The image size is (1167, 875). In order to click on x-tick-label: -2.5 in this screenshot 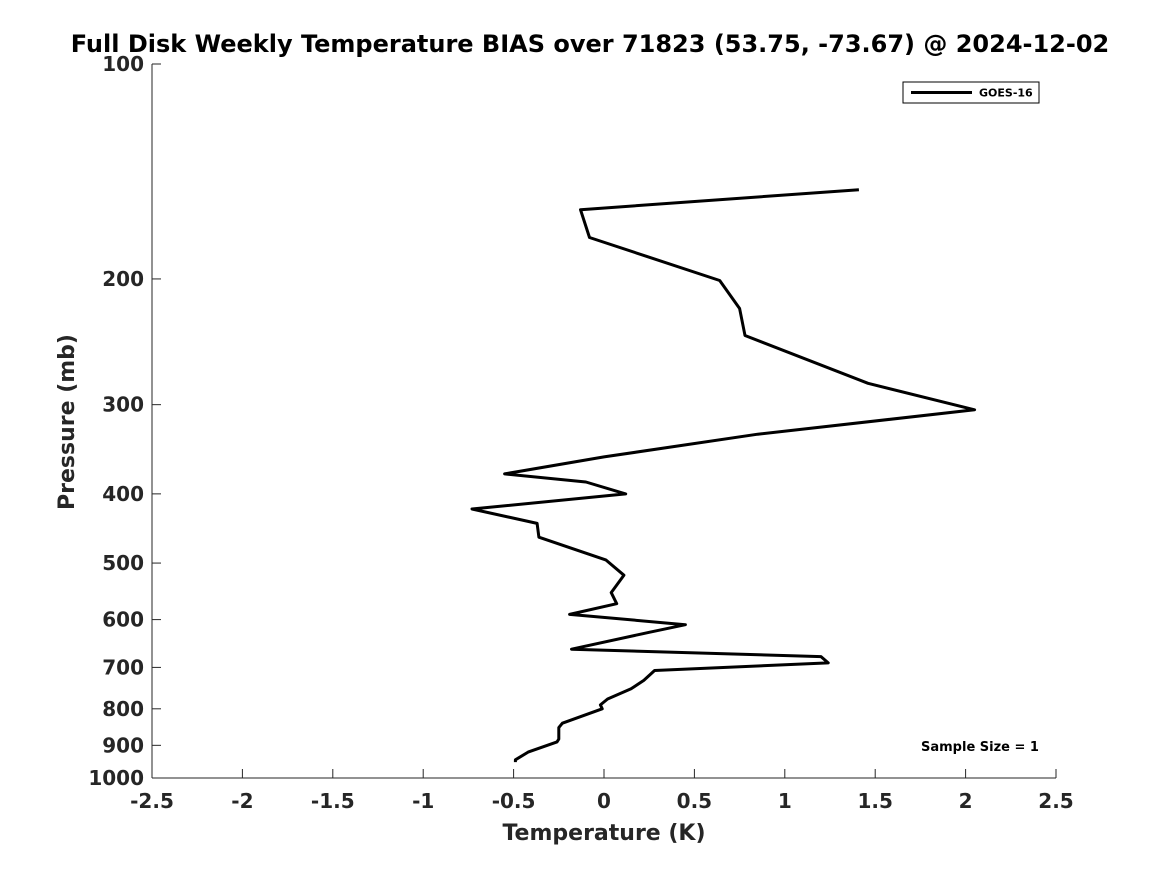, I will do `click(152, 801)`.